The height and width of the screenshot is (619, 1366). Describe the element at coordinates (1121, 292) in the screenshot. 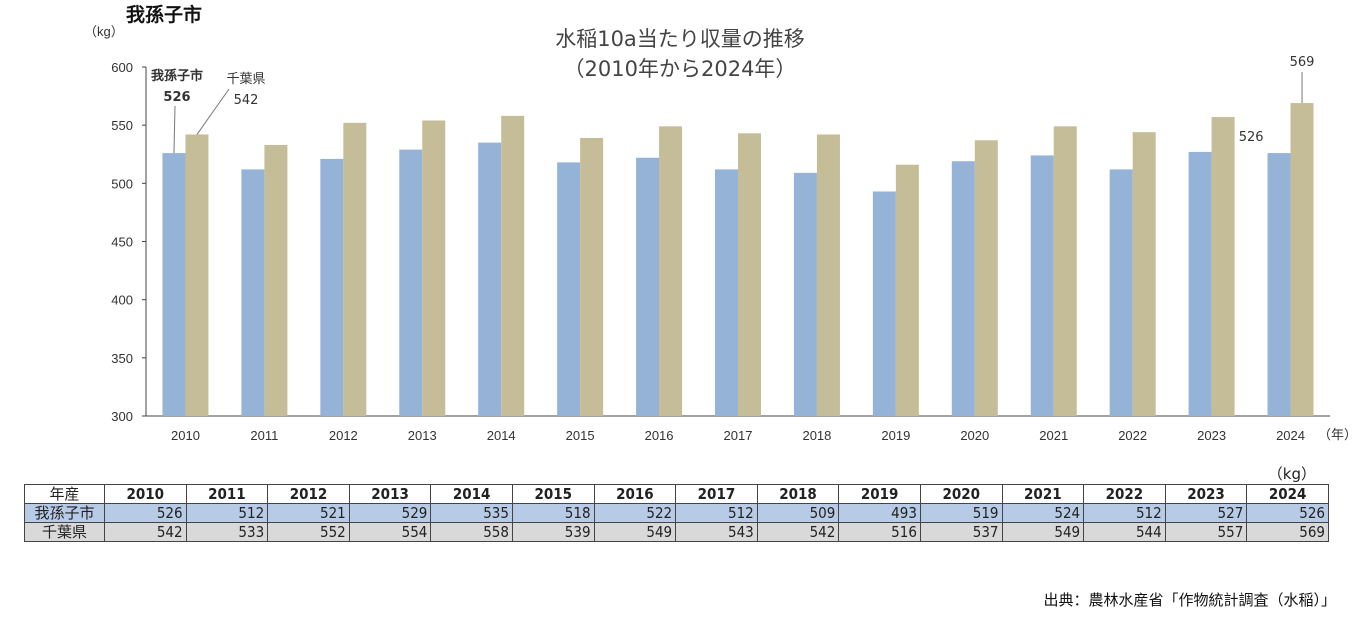

I see `bar-city-2022` at that location.